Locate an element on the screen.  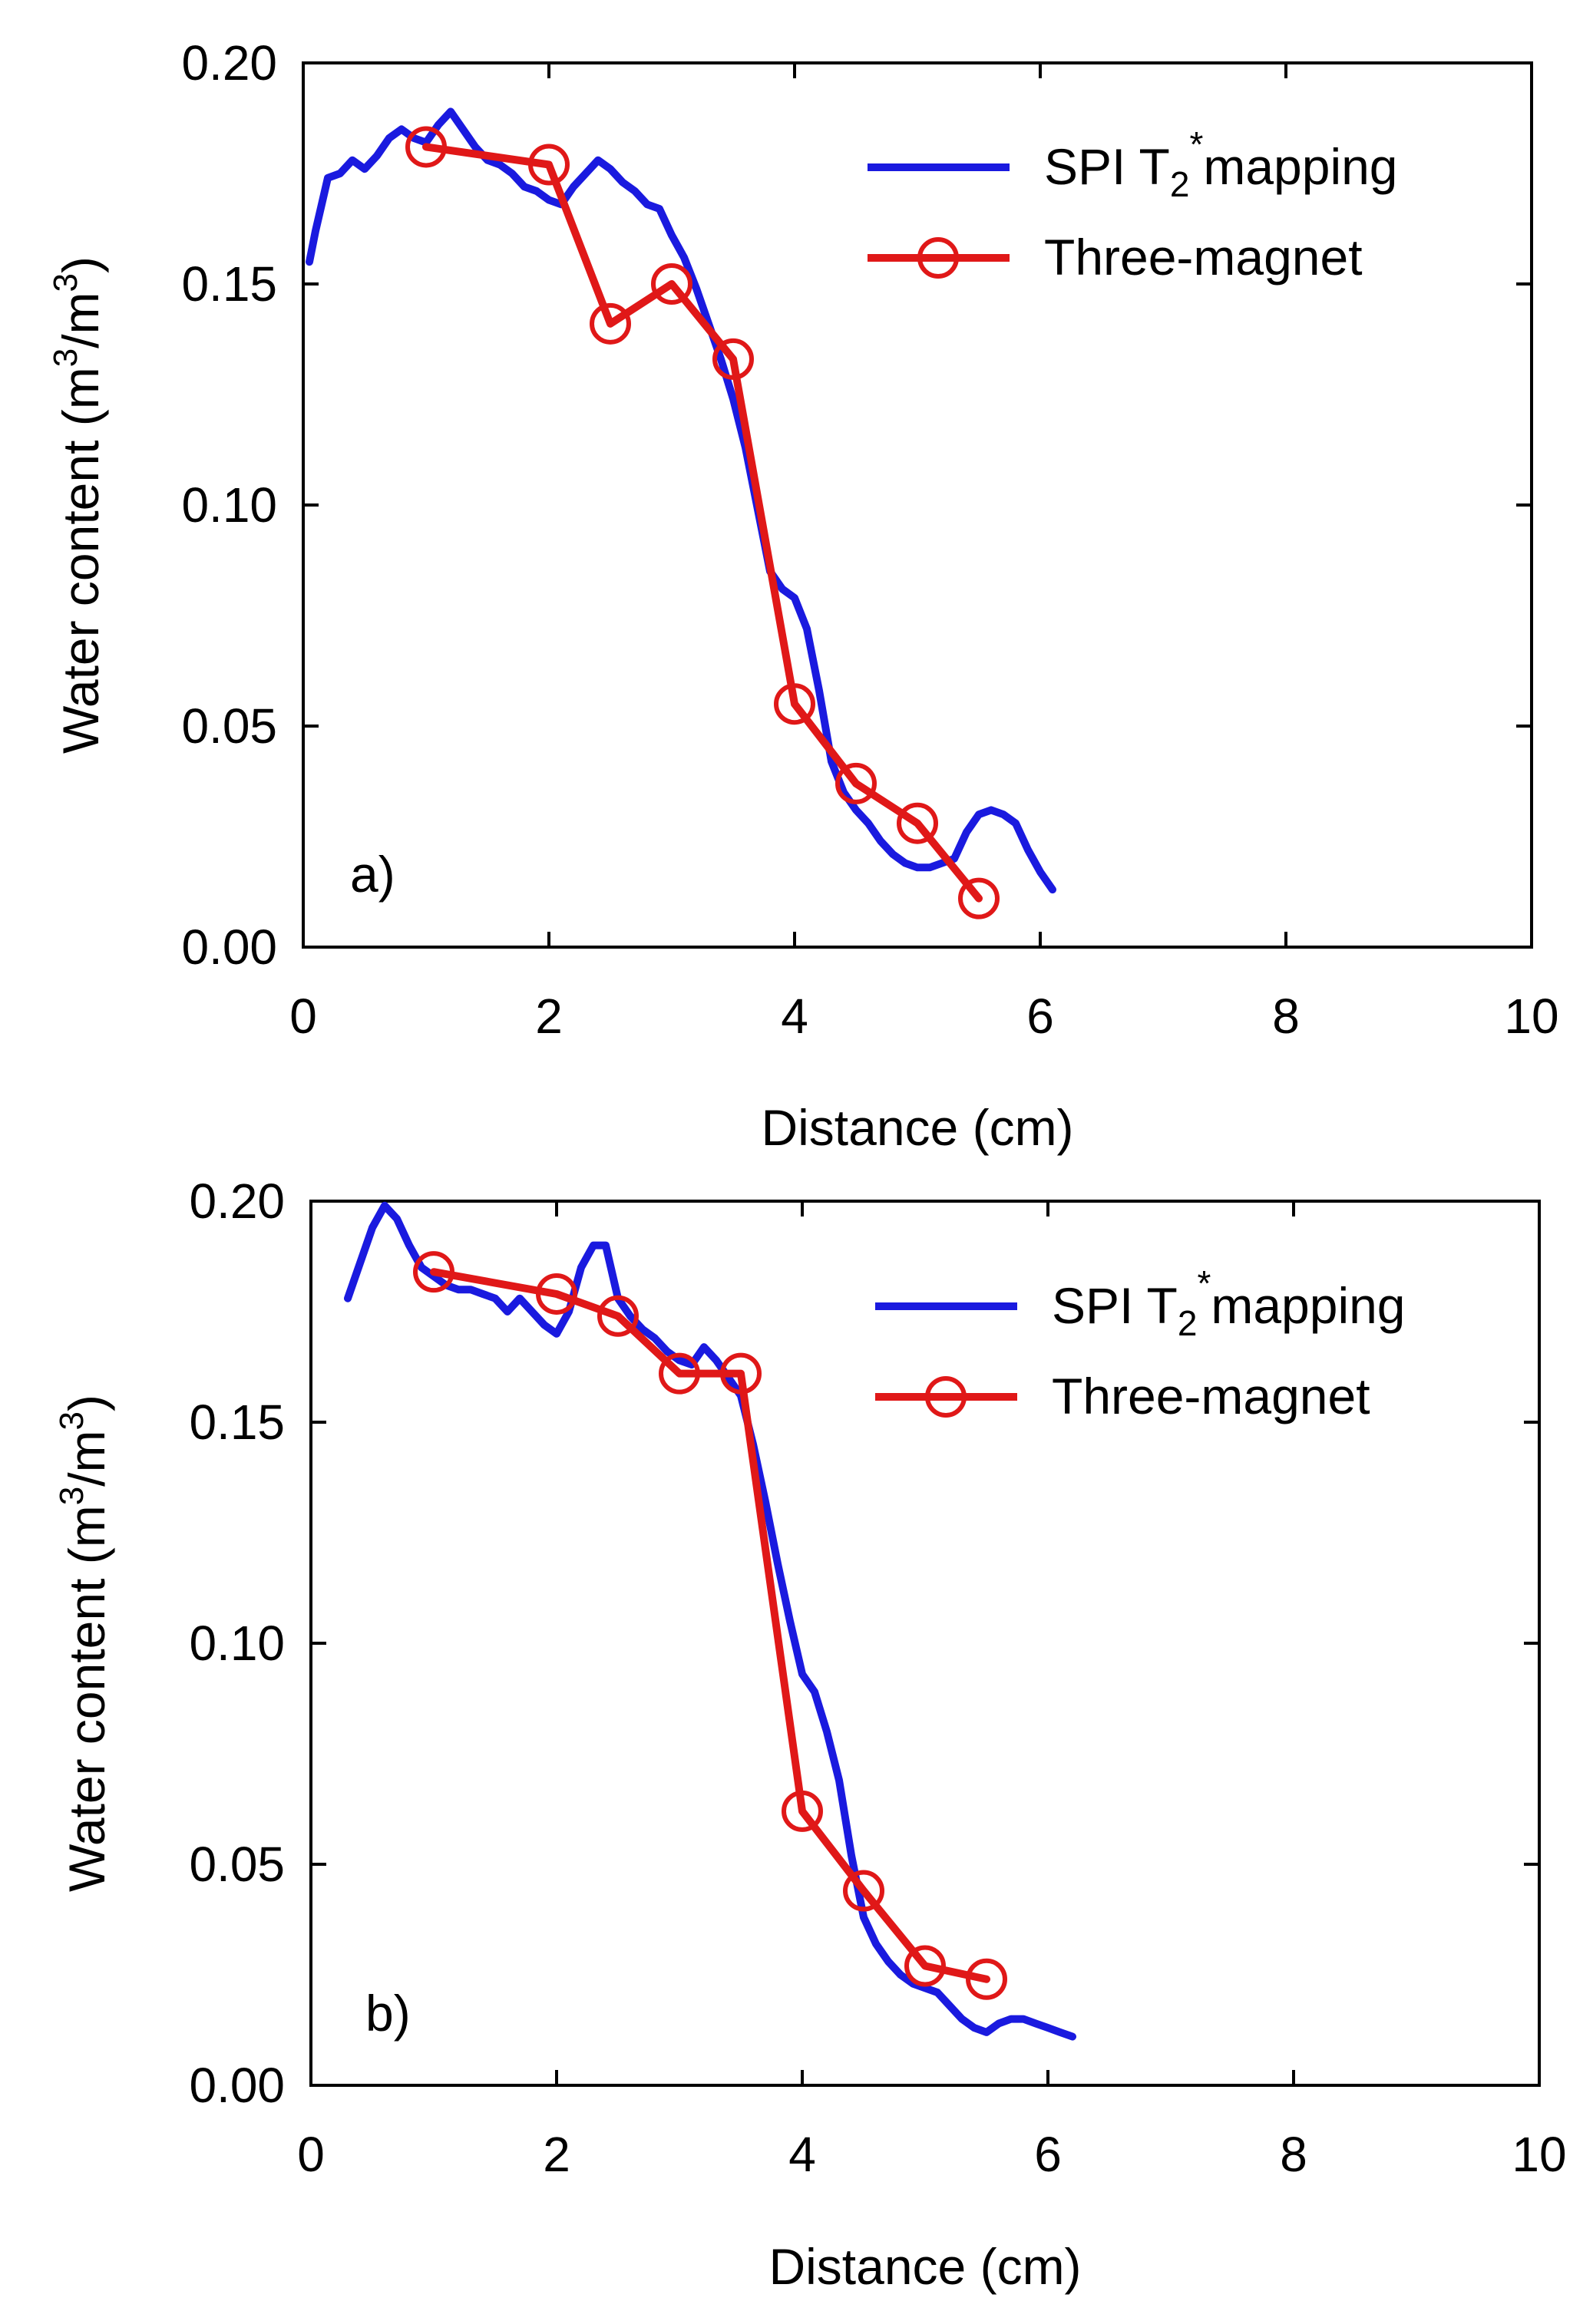
panel-label: b) is located at coordinates (388, 2014).